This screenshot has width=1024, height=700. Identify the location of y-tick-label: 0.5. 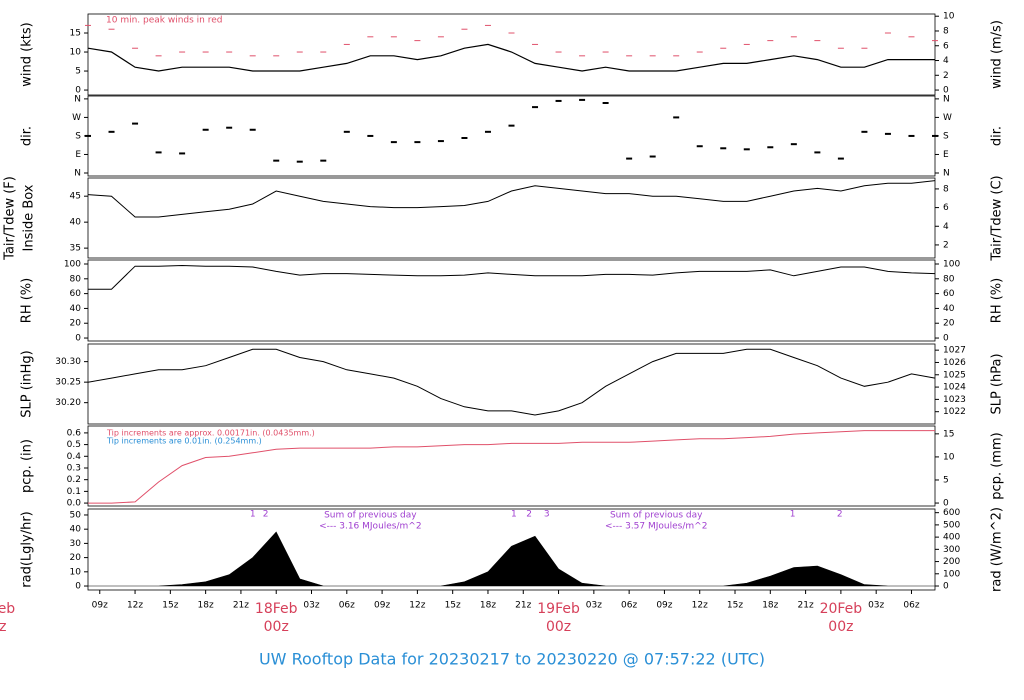
(74, 445).